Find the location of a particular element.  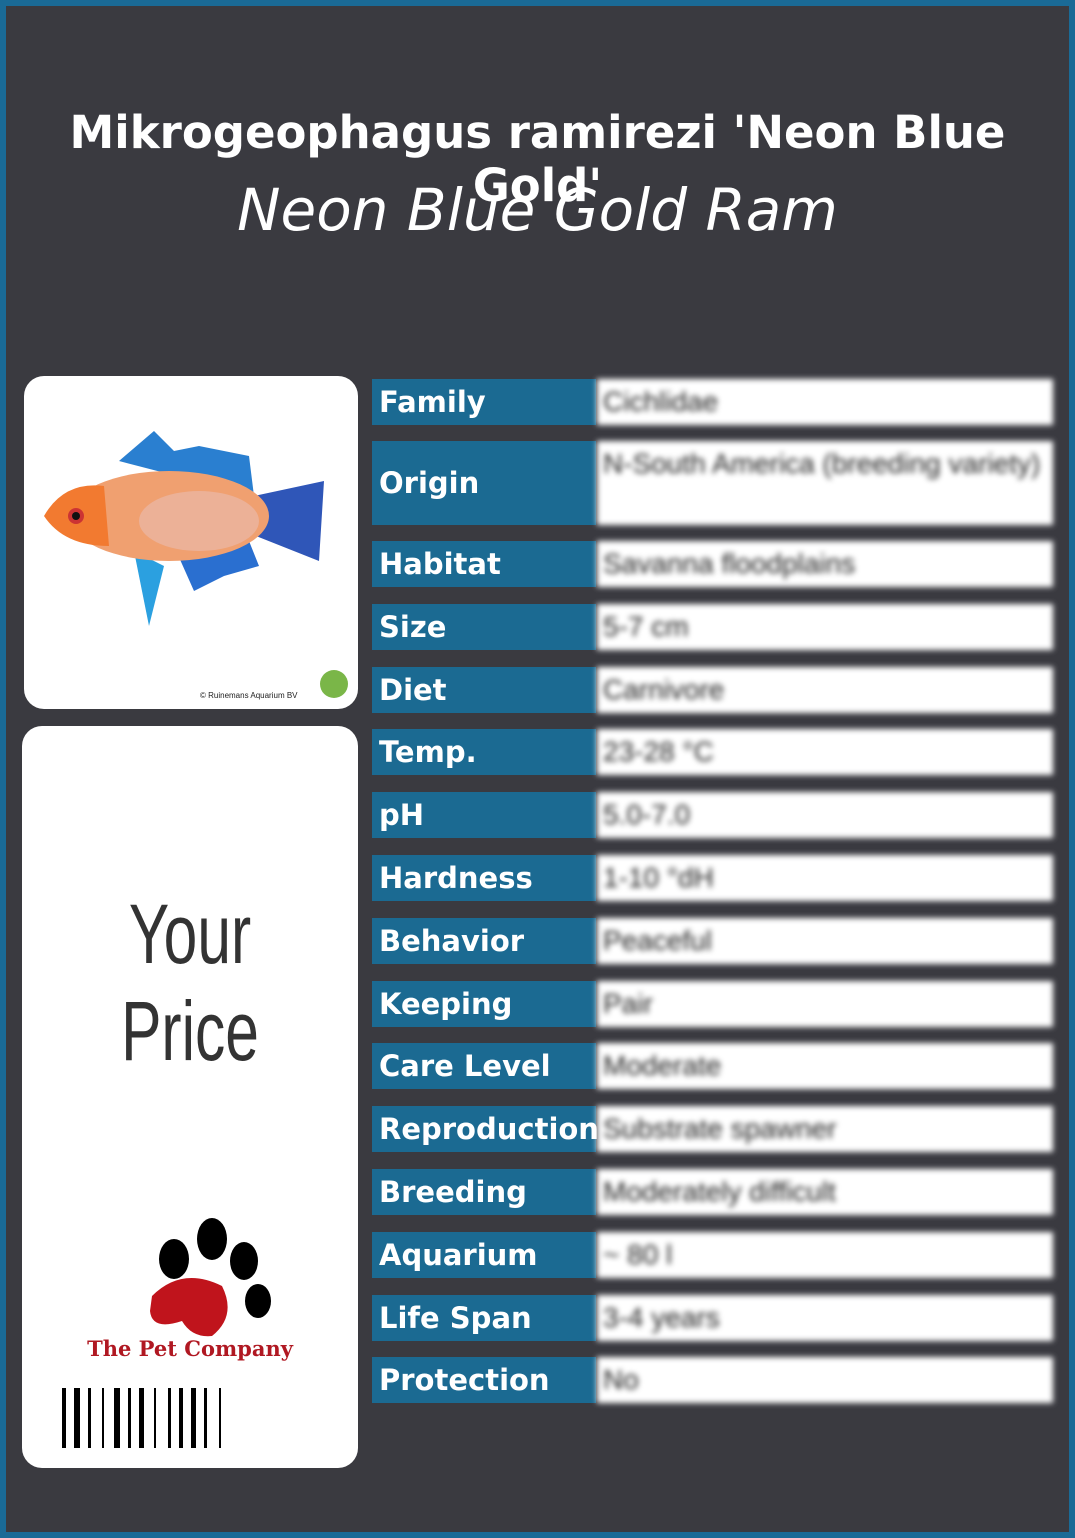

row-value: Moderate is located at coordinates (825, 1066).